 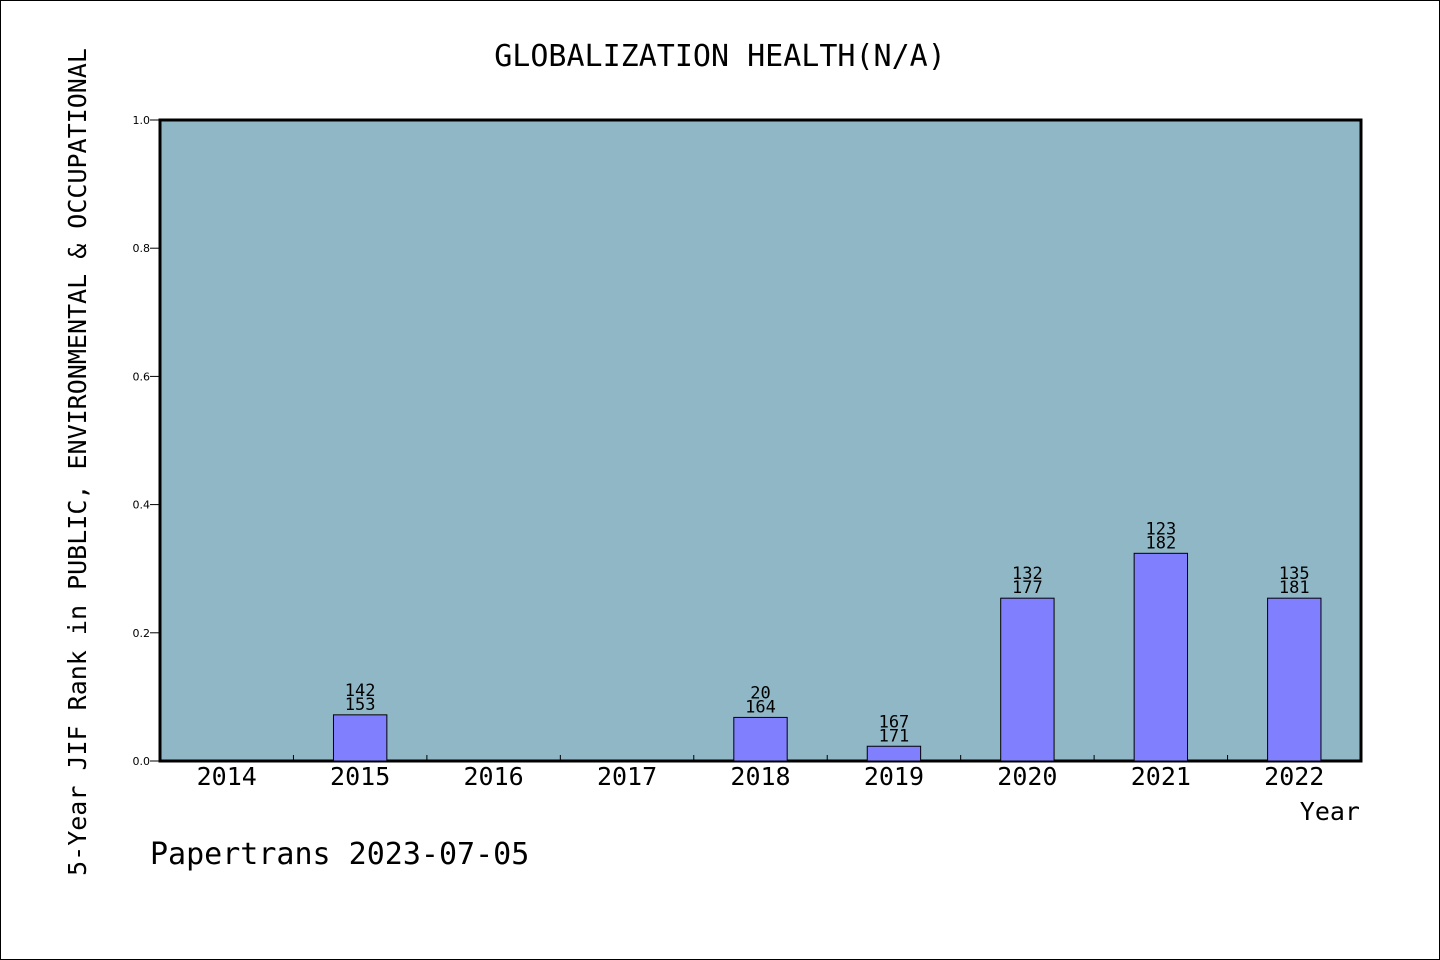 I want to click on x-axis-ticks, so click(x=760, y=758).